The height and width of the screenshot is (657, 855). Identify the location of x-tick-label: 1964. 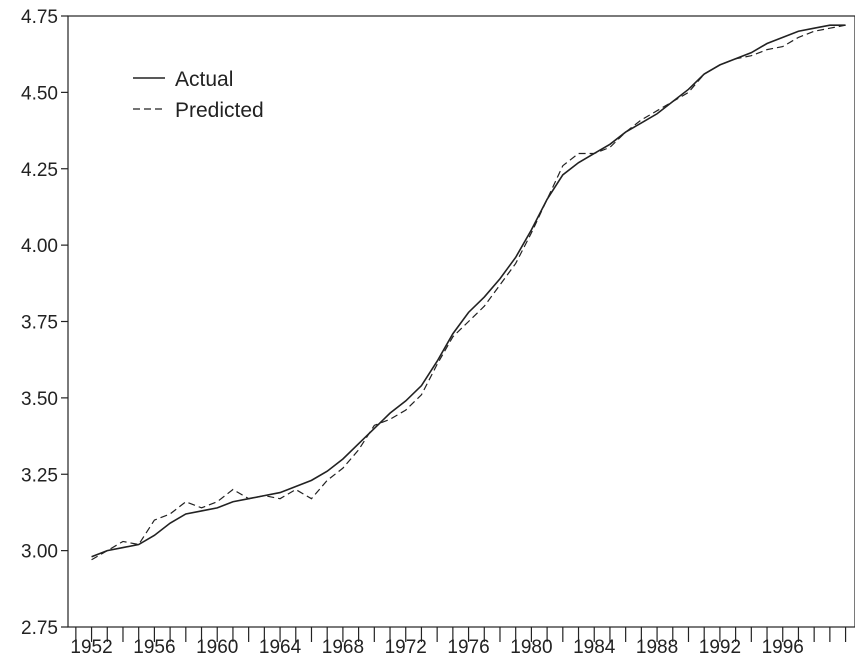
(280, 647).